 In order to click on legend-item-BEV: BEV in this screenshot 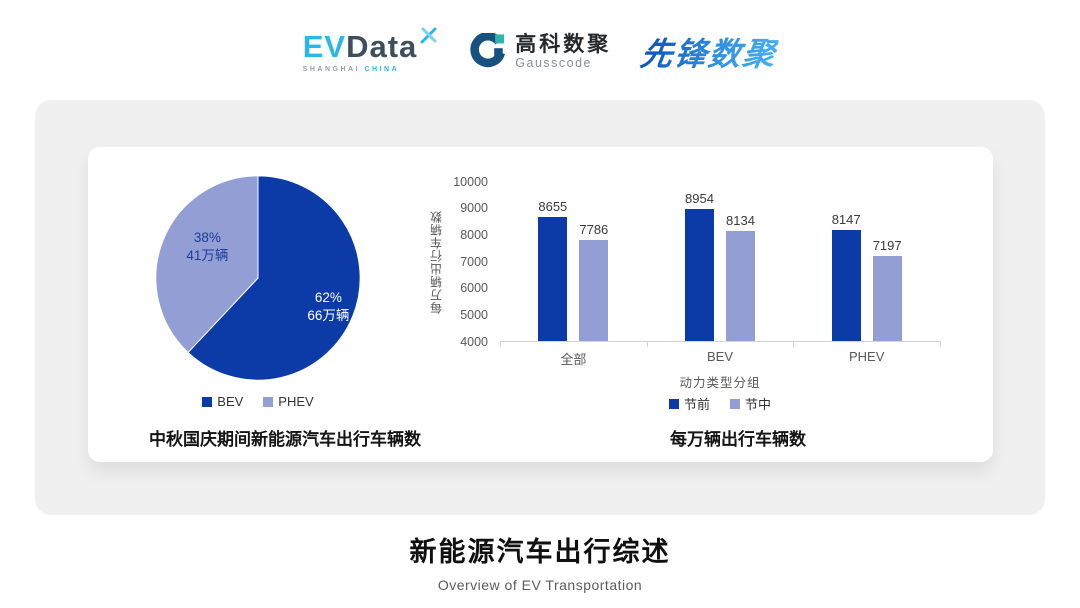, I will do `click(222, 401)`.